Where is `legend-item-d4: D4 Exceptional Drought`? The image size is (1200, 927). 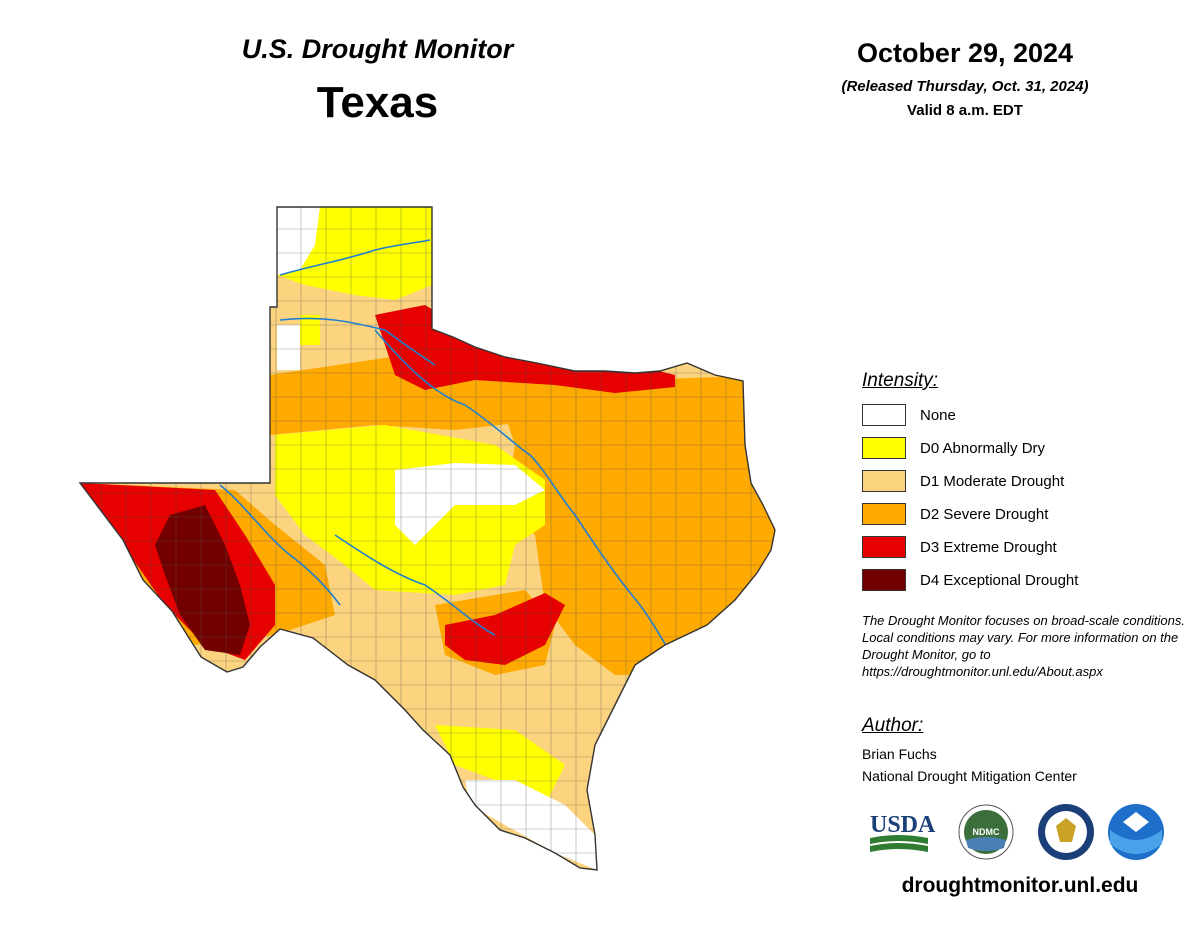
legend-item-d4: D4 Exceptional Drought is located at coordinates (970, 580).